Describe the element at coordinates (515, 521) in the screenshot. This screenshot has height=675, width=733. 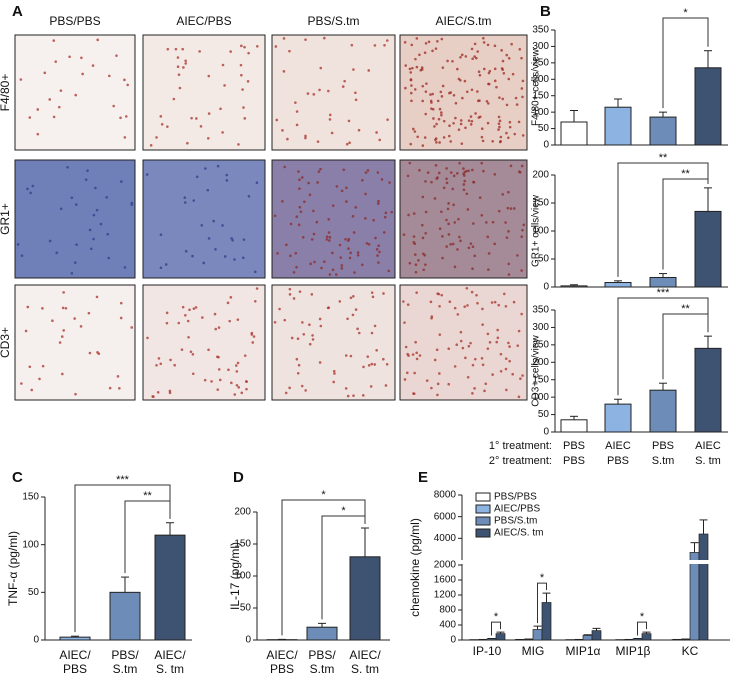
I see `legend-label: PBS/S.tm` at that location.